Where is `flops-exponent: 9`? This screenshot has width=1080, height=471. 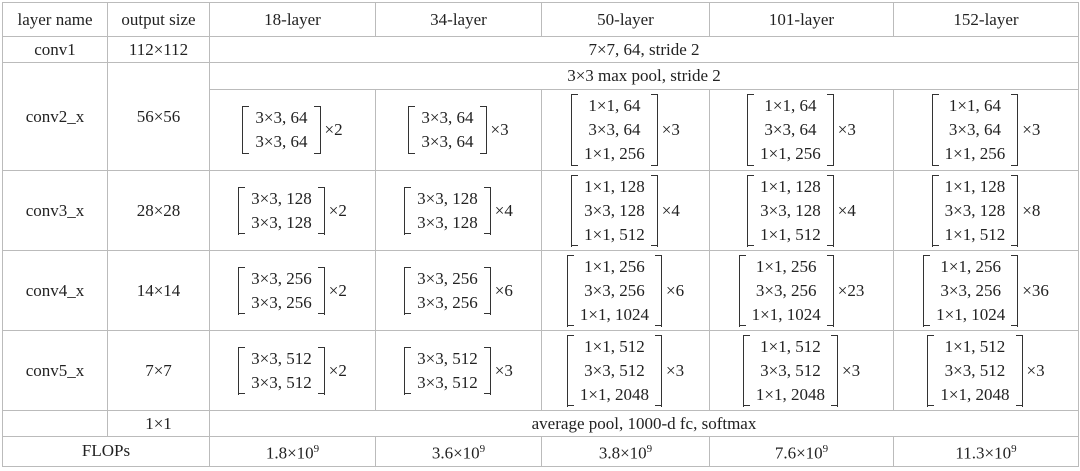
flops-exponent: 9 is located at coordinates (482, 449).